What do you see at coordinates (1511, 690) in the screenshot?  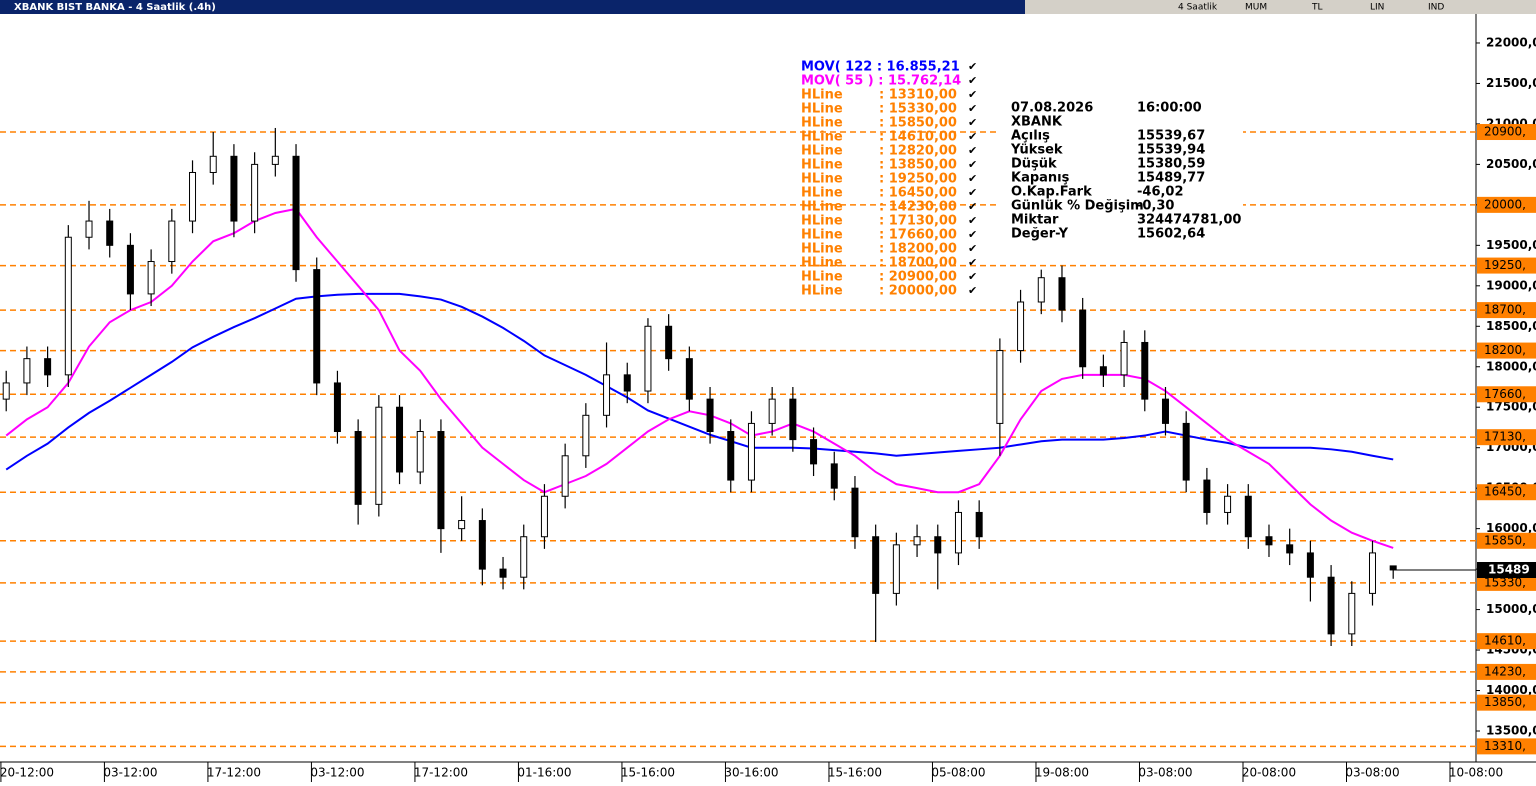 I see `y-tick-label: 14000,0` at bounding box center [1511, 690].